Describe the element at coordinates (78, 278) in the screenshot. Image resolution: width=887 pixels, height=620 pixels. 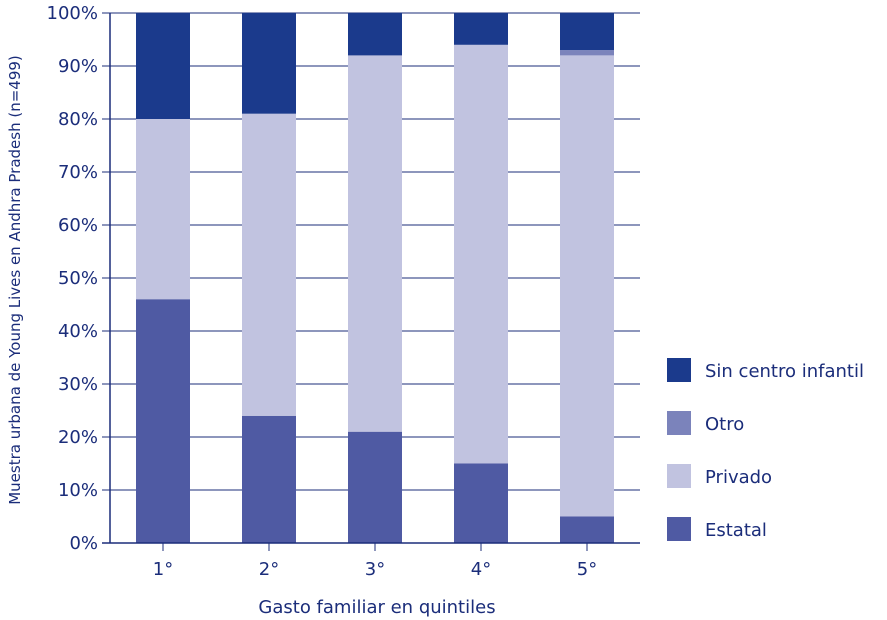
I see `y-tick-label: 50%` at that location.